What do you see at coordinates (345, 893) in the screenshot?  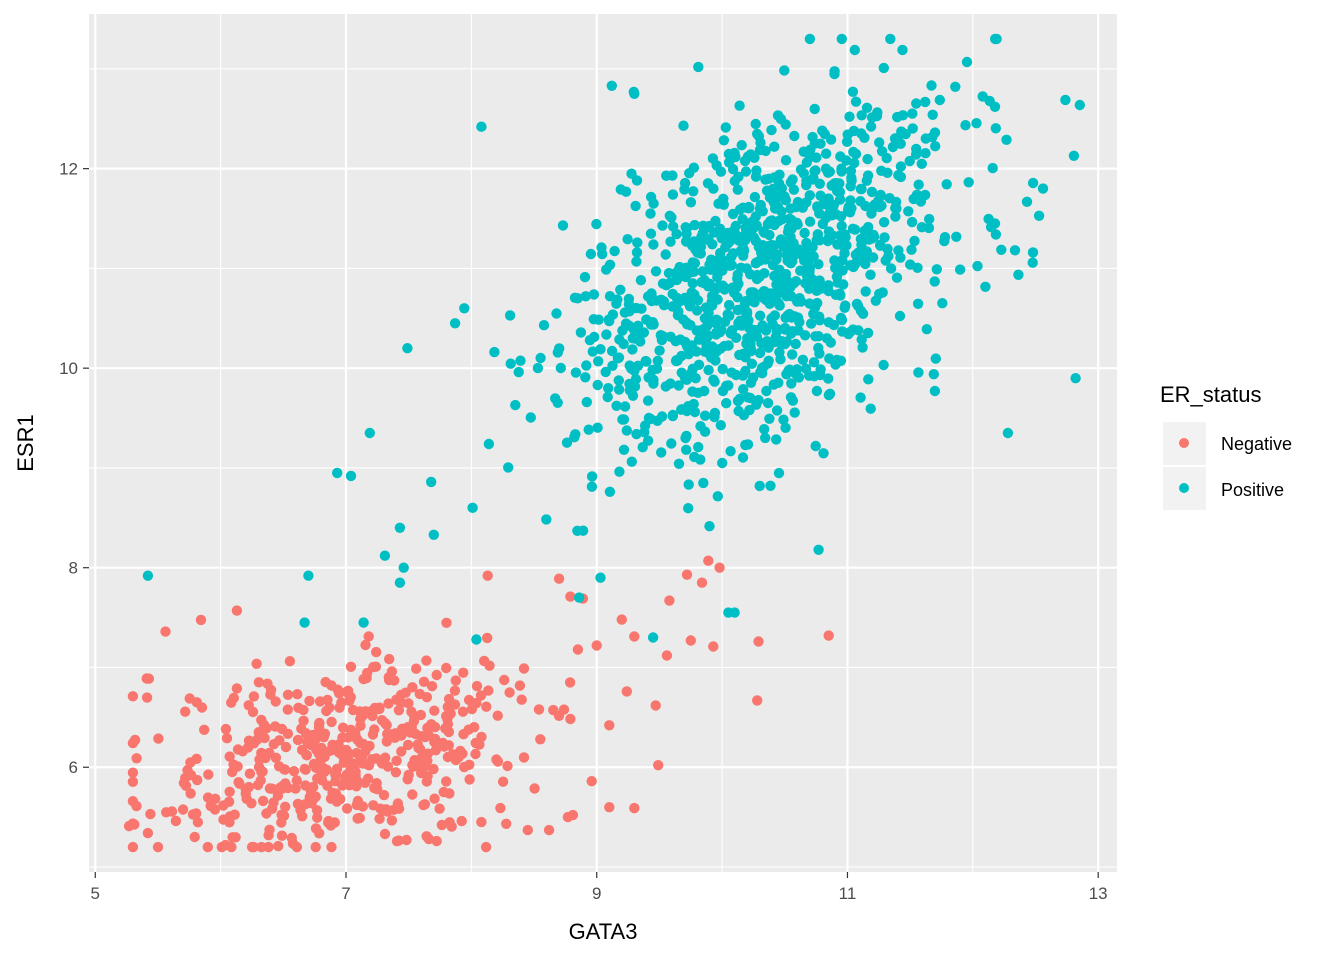 I see `x-tick-label: 7` at bounding box center [345, 893].